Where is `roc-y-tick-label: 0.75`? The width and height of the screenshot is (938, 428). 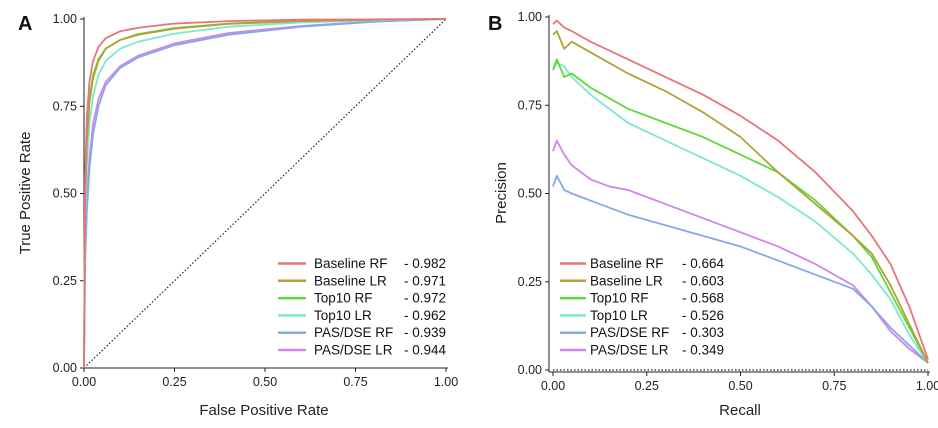
roc-y-tick-label: 0.75 is located at coordinates (65, 106).